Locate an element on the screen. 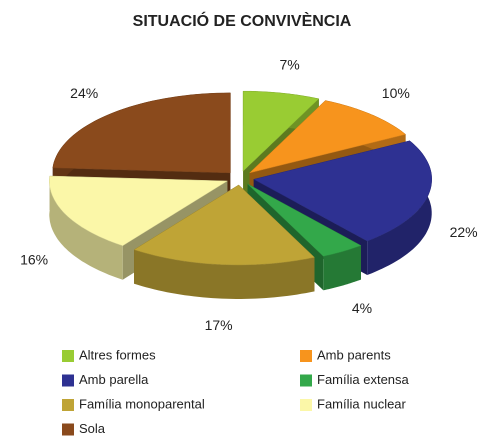  legend-label: Família monoparental is located at coordinates (142, 403).